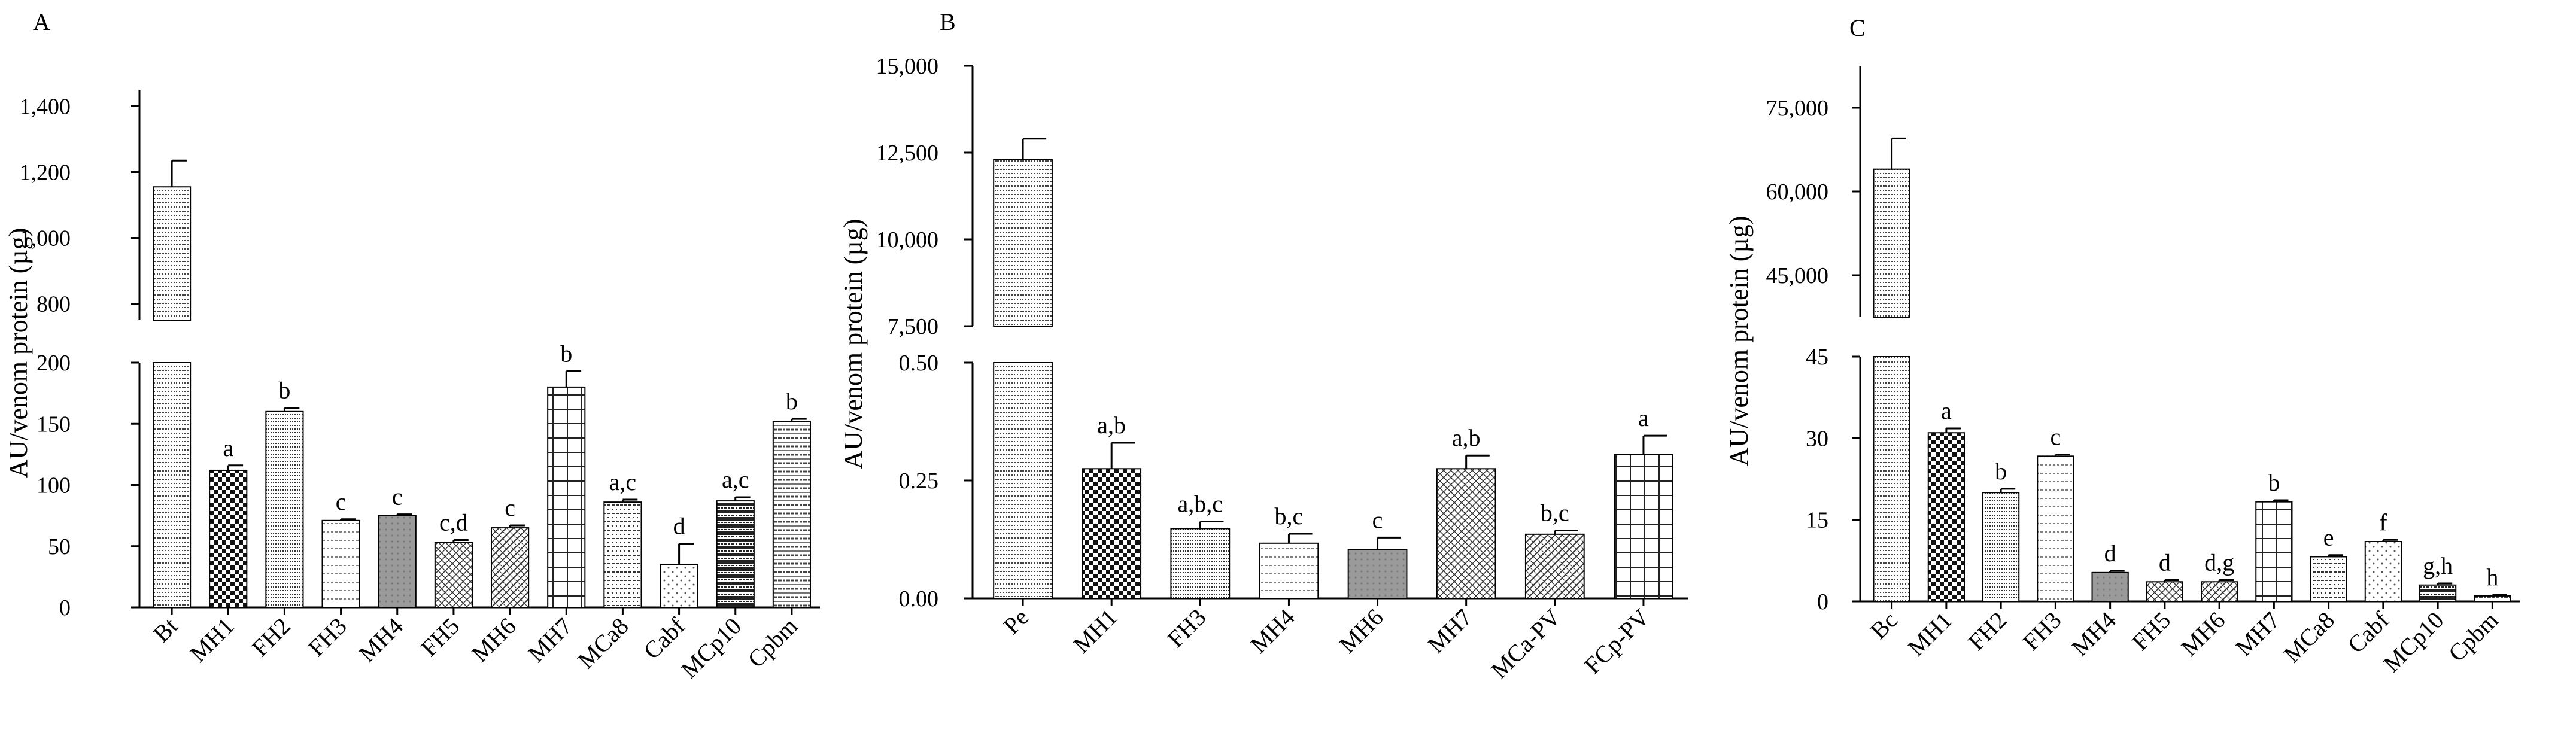 The height and width of the screenshot is (730, 2576). I want to click on y-tick-label: 50, so click(59, 546).